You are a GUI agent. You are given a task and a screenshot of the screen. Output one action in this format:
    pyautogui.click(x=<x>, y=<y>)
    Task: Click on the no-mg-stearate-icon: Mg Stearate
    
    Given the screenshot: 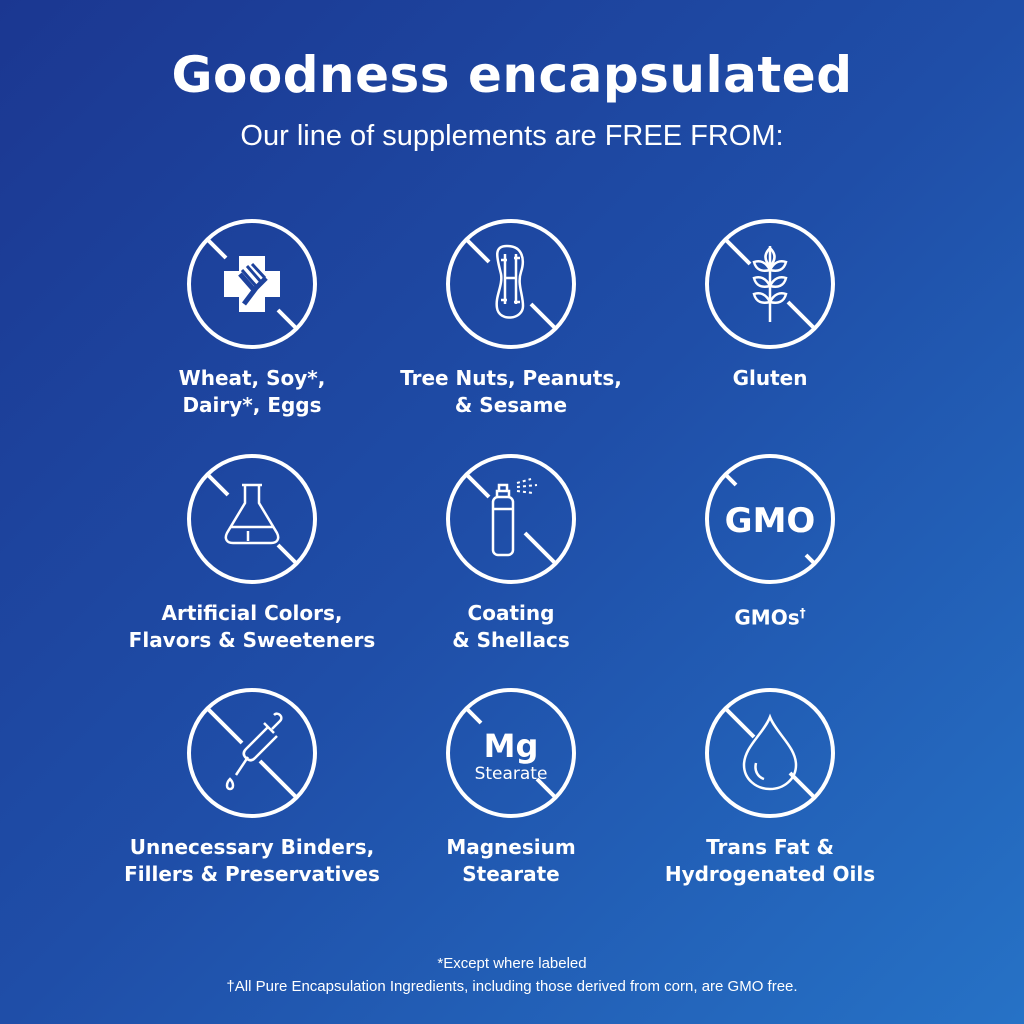 What is the action you would take?
    pyautogui.click(x=511, y=753)
    